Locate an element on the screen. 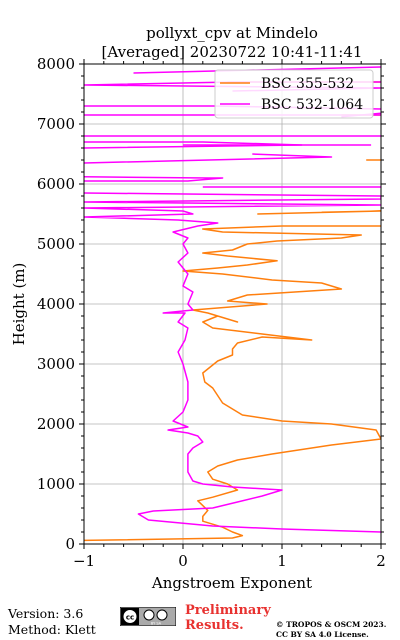  y-axis-label: Height (m) is located at coordinates (19, 304).